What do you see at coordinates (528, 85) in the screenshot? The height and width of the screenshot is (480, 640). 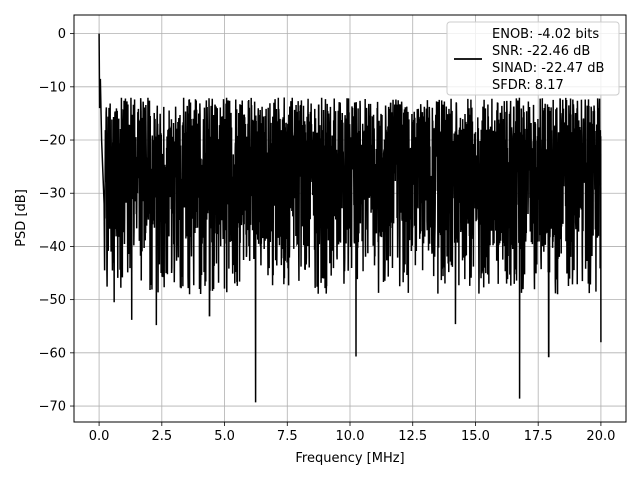 I see `legend-sfdr: SFDR: 8.17` at bounding box center [528, 85].